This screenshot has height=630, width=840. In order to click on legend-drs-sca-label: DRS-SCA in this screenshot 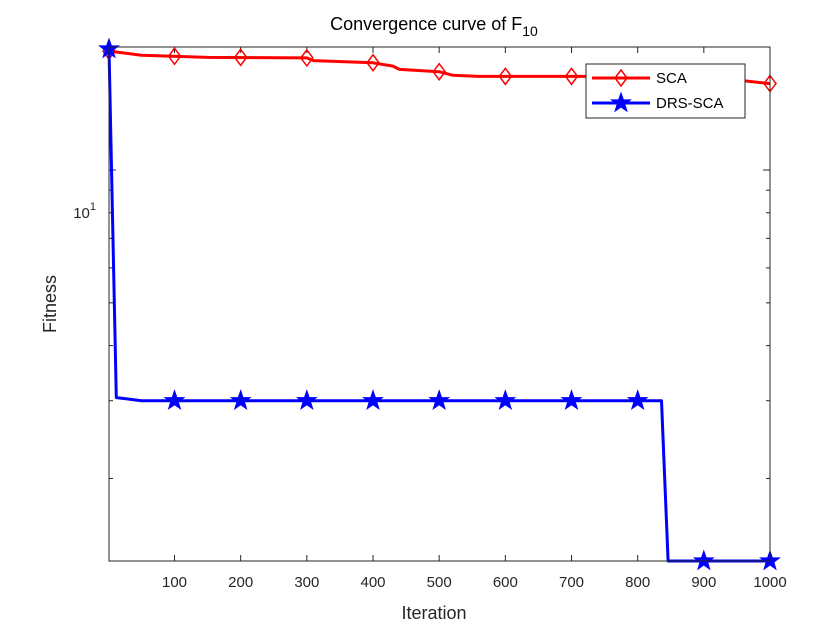, I will do `click(690, 103)`.